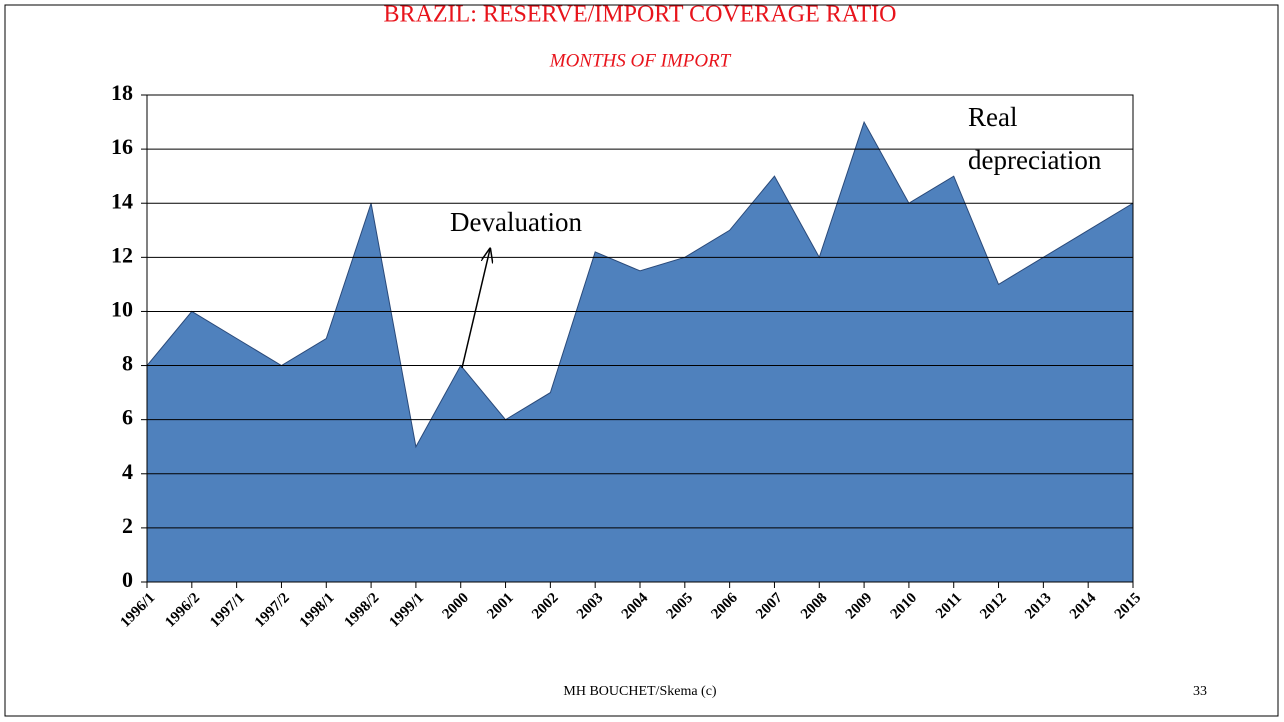 The height and width of the screenshot is (722, 1284). I want to click on x-tick-label: 1996/2, so click(182, 610).